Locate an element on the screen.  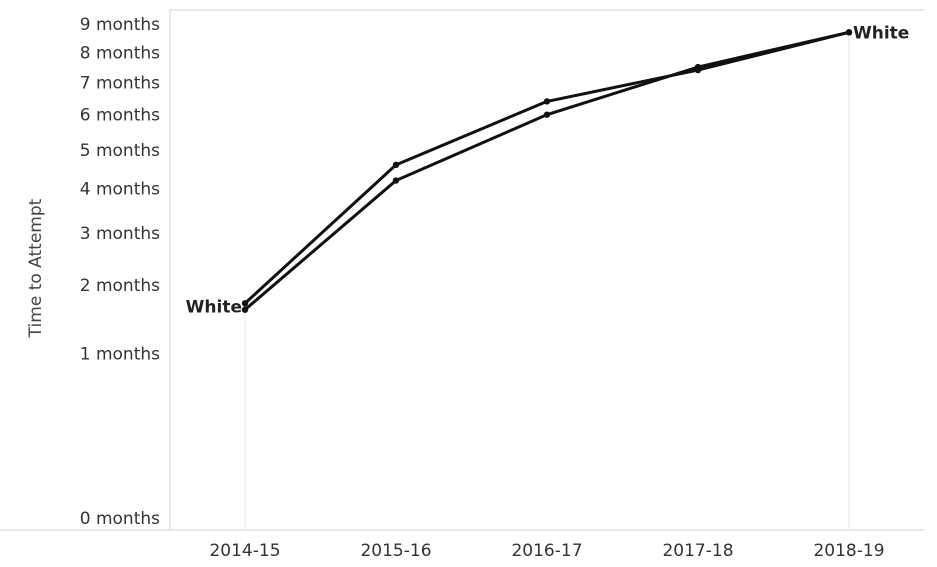
x-tick-label: 2017-18 is located at coordinates (697, 551).